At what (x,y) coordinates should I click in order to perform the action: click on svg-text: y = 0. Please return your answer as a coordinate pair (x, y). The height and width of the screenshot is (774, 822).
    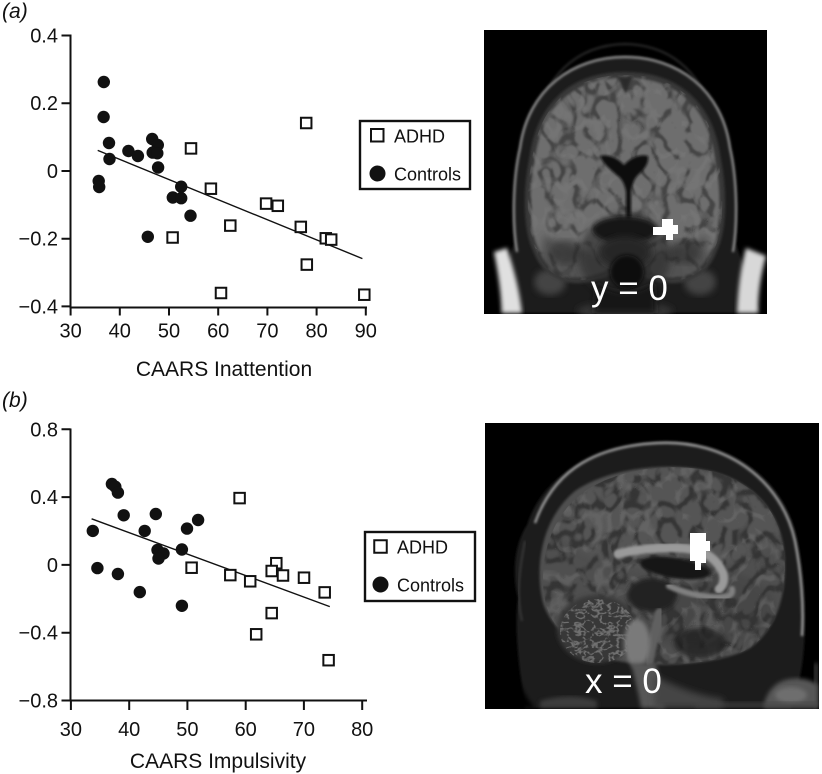
    Looking at the image, I should click on (629, 288).